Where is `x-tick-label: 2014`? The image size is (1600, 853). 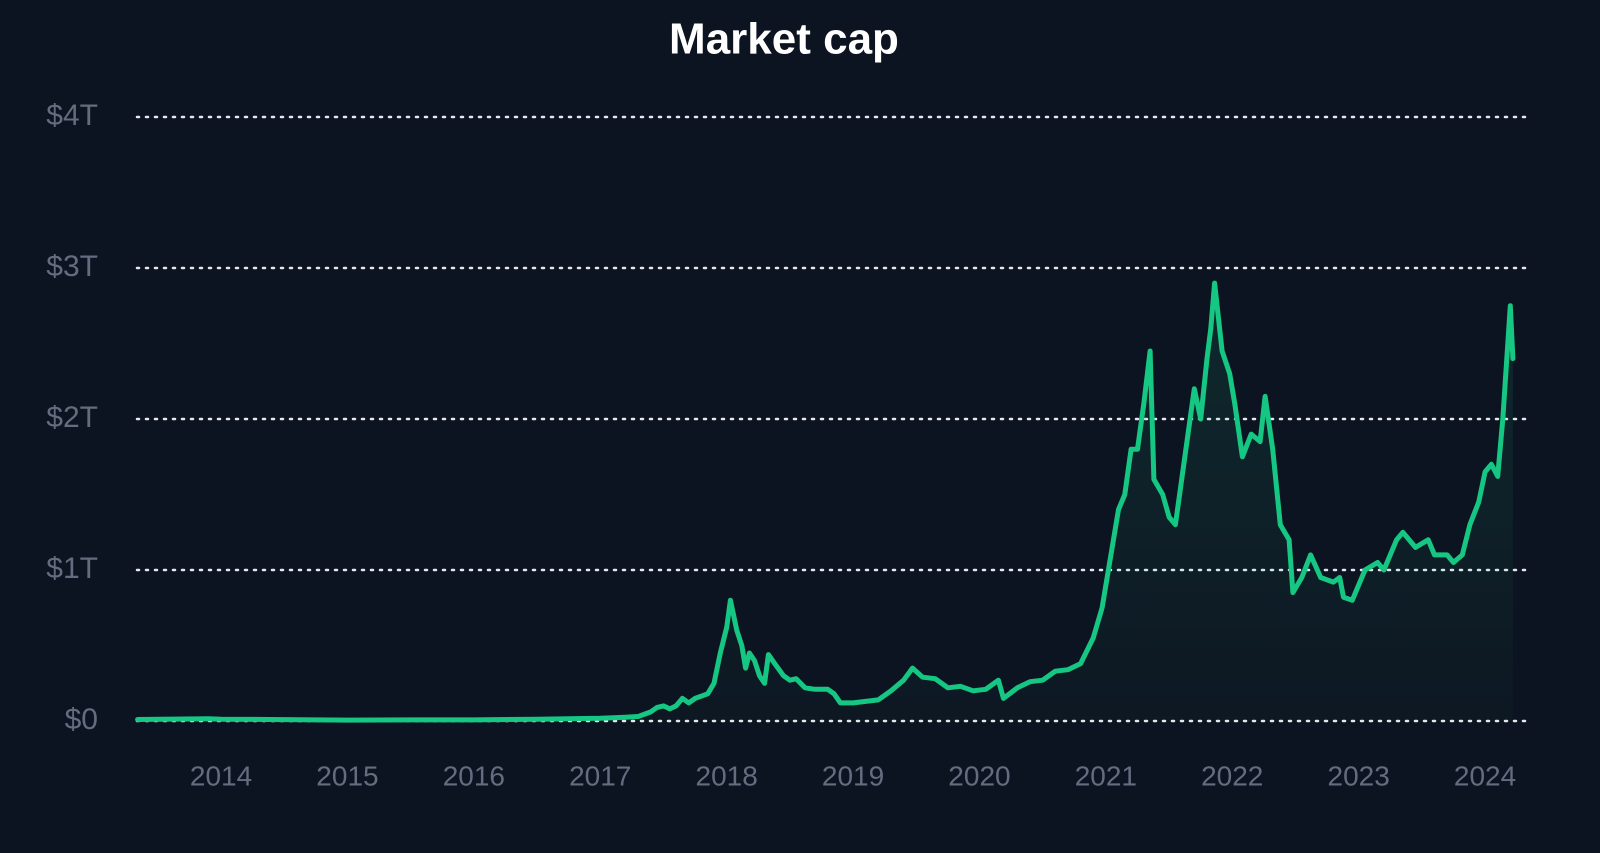 x-tick-label: 2014 is located at coordinates (221, 775).